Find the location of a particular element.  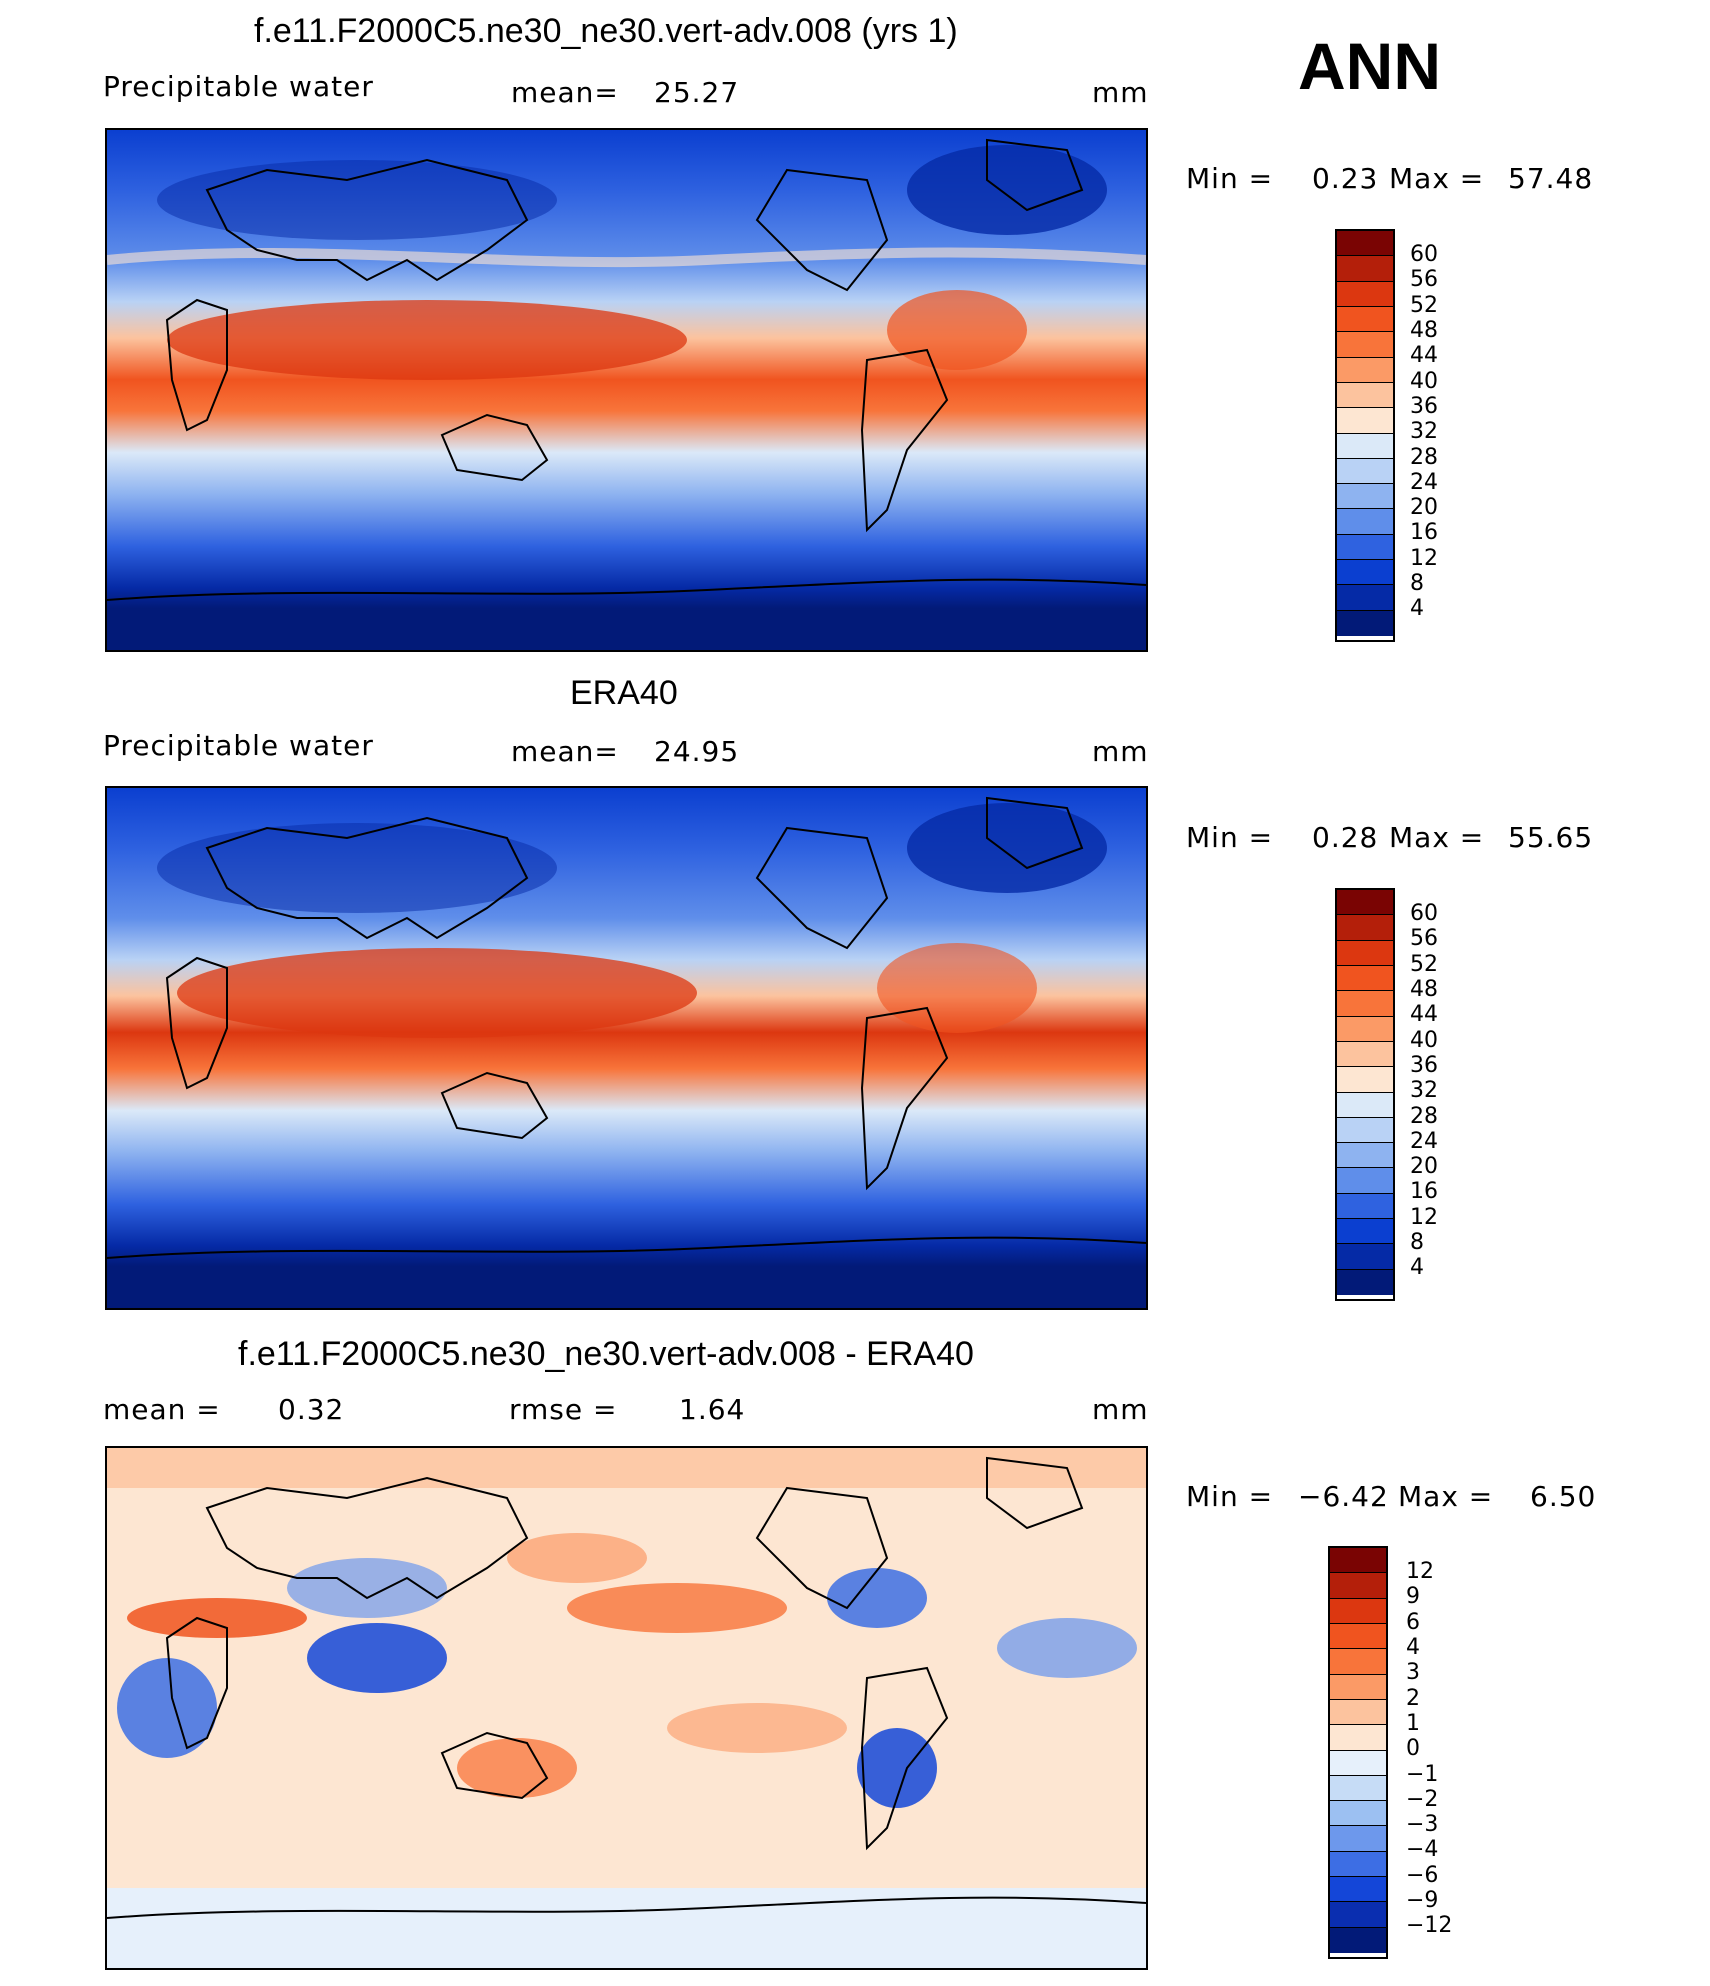

colorbar-tick-label: 28 is located at coordinates (1424, 457).